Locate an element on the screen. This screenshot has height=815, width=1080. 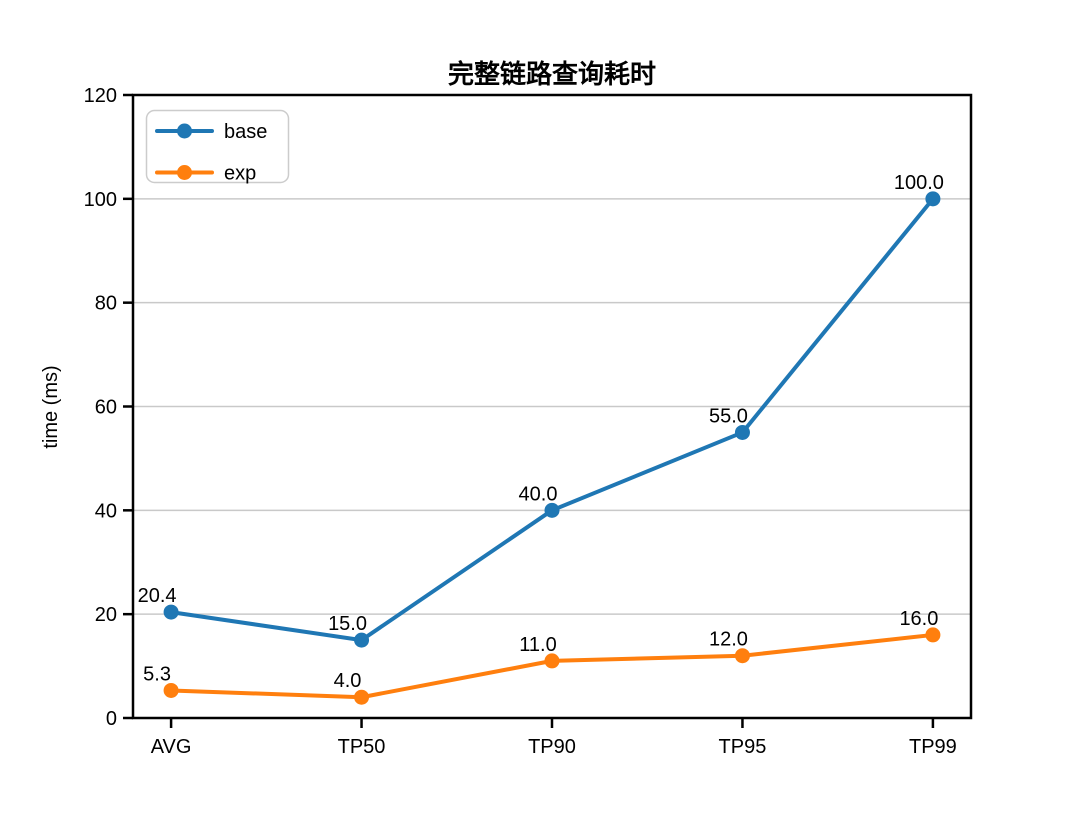
data-label-exp-TP90: 11.0 is located at coordinates (537, 645).